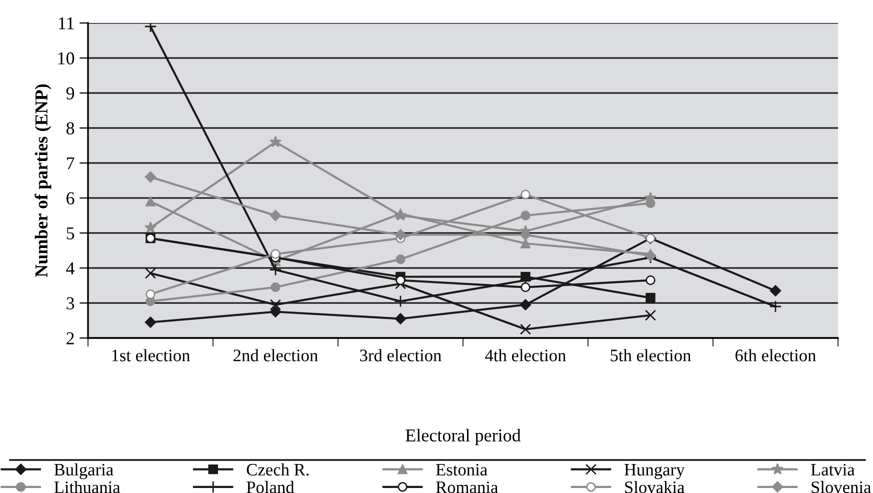 This screenshot has width=873, height=493. Describe the element at coordinates (70, 198) in the screenshot. I see `y-tick-label: 6` at that location.